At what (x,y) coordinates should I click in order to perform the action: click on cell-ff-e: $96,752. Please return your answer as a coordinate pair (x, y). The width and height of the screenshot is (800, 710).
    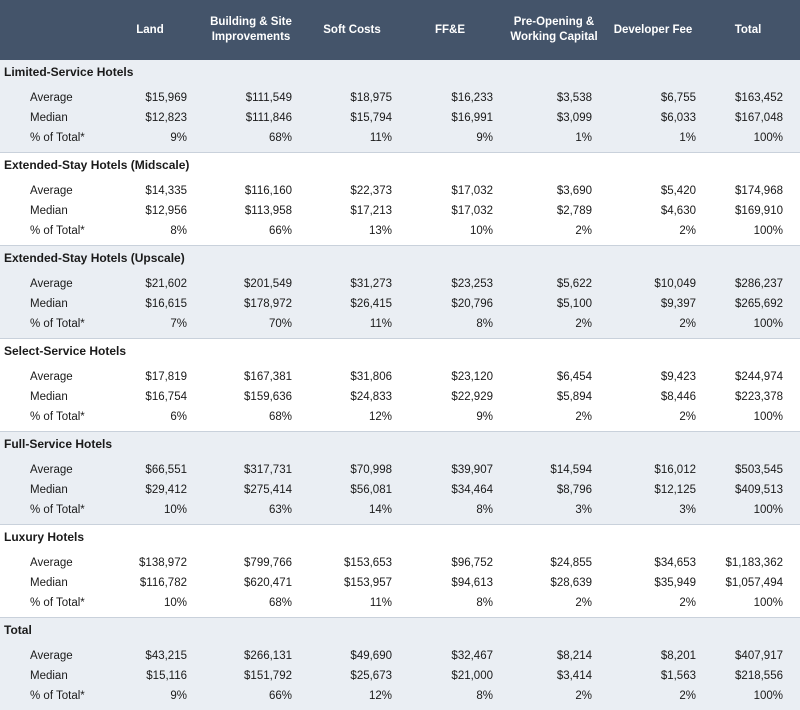
    Looking at the image, I should click on (472, 563).